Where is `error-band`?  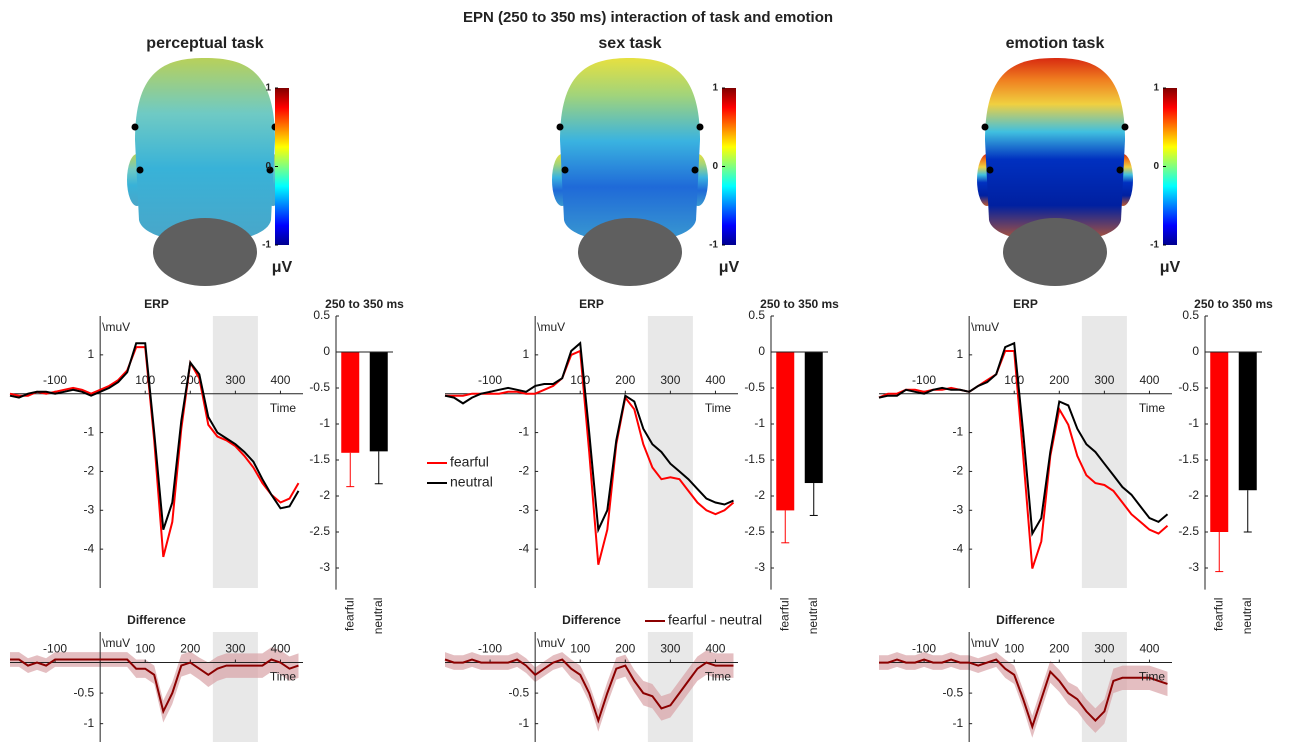
error-band is located at coordinates (1023, 695).